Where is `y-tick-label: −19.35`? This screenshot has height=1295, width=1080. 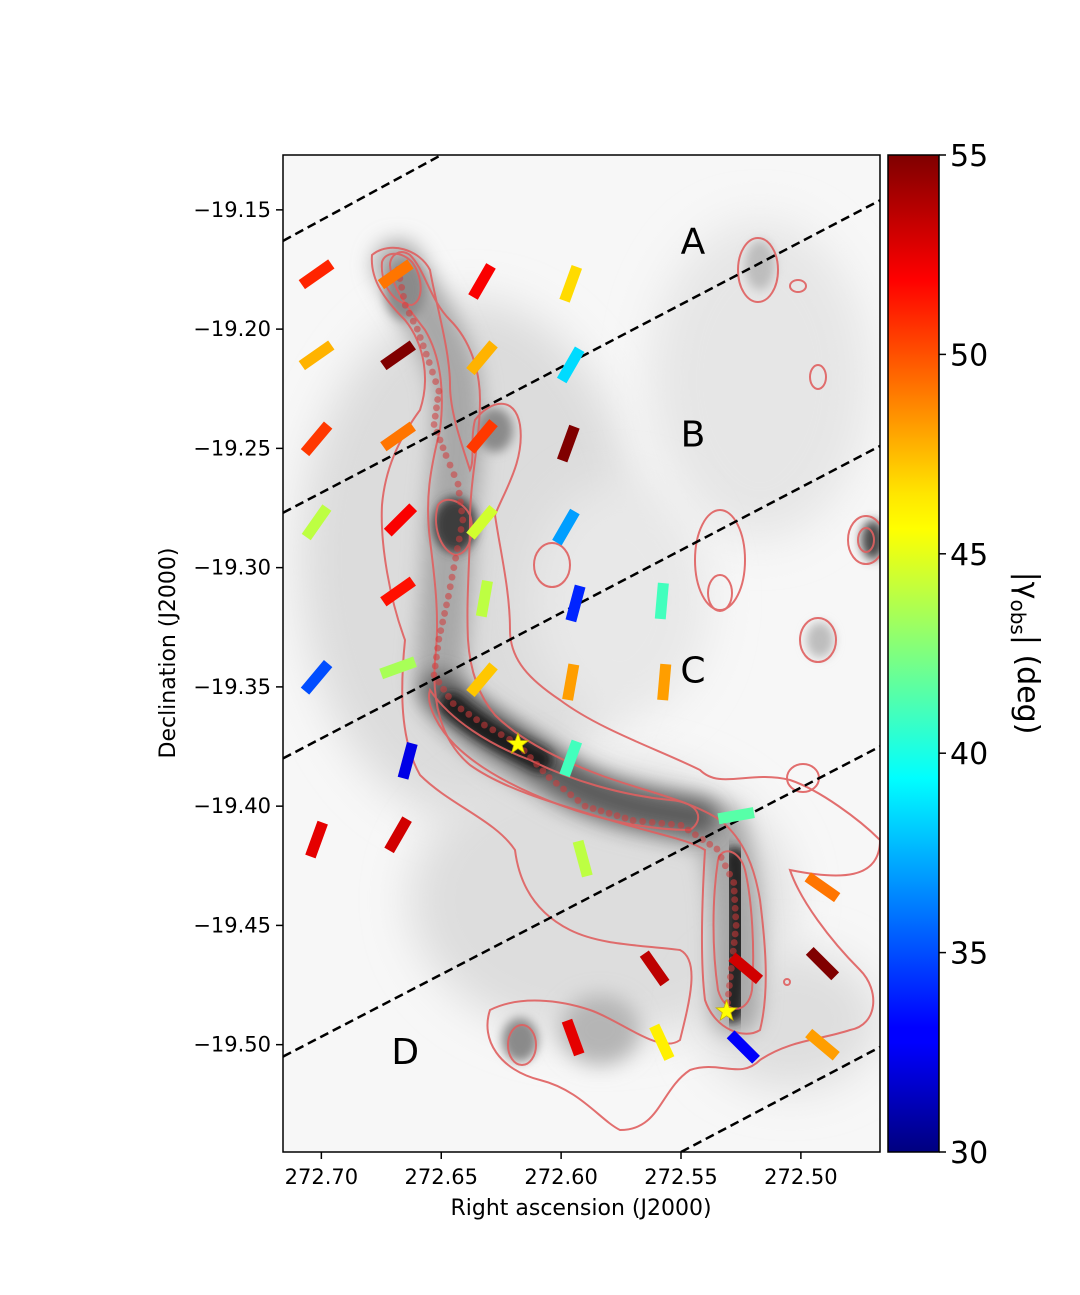
y-tick-label: −19.35 is located at coordinates (232, 687).